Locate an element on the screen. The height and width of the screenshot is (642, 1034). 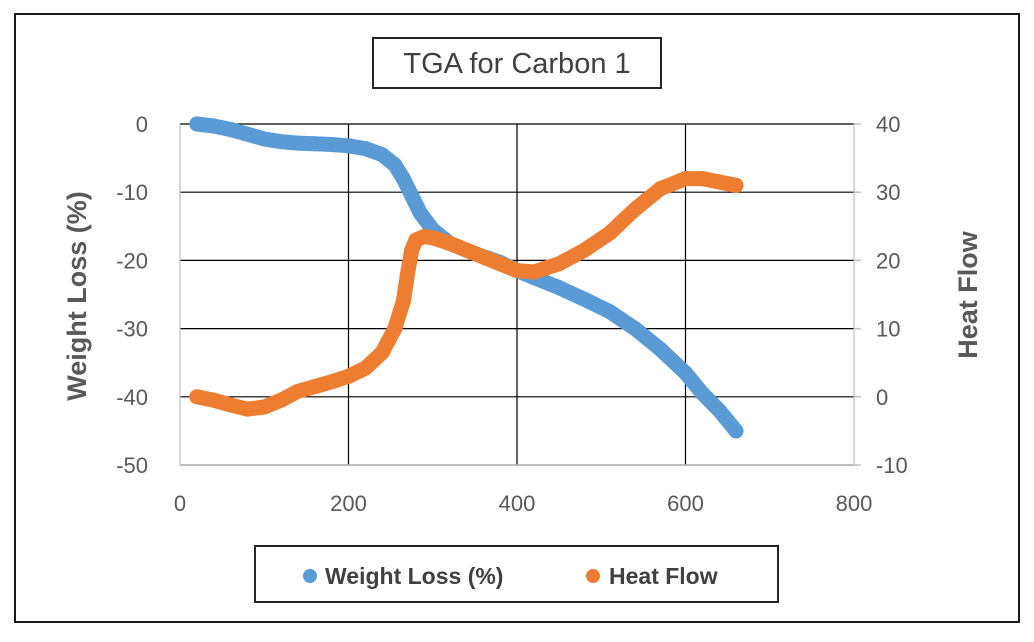
y2-tick-label: 40 is located at coordinates (888, 124).